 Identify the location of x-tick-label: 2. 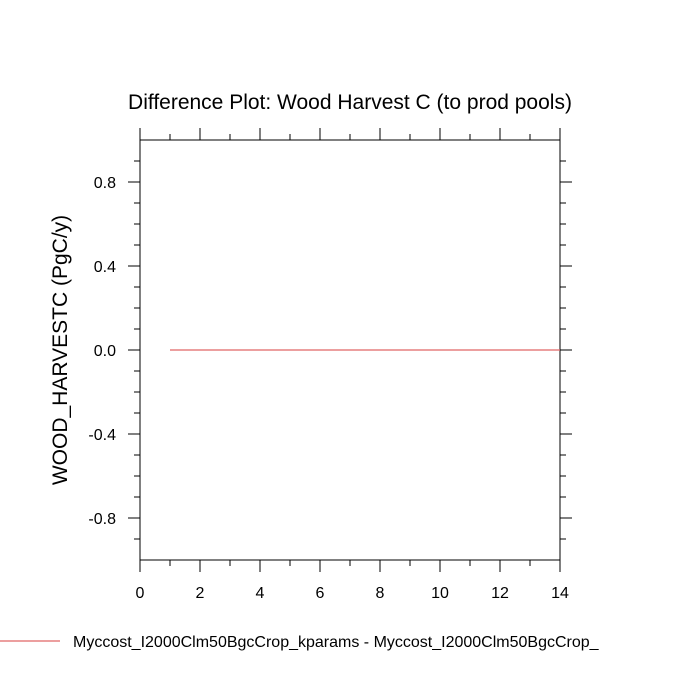
(200, 593).